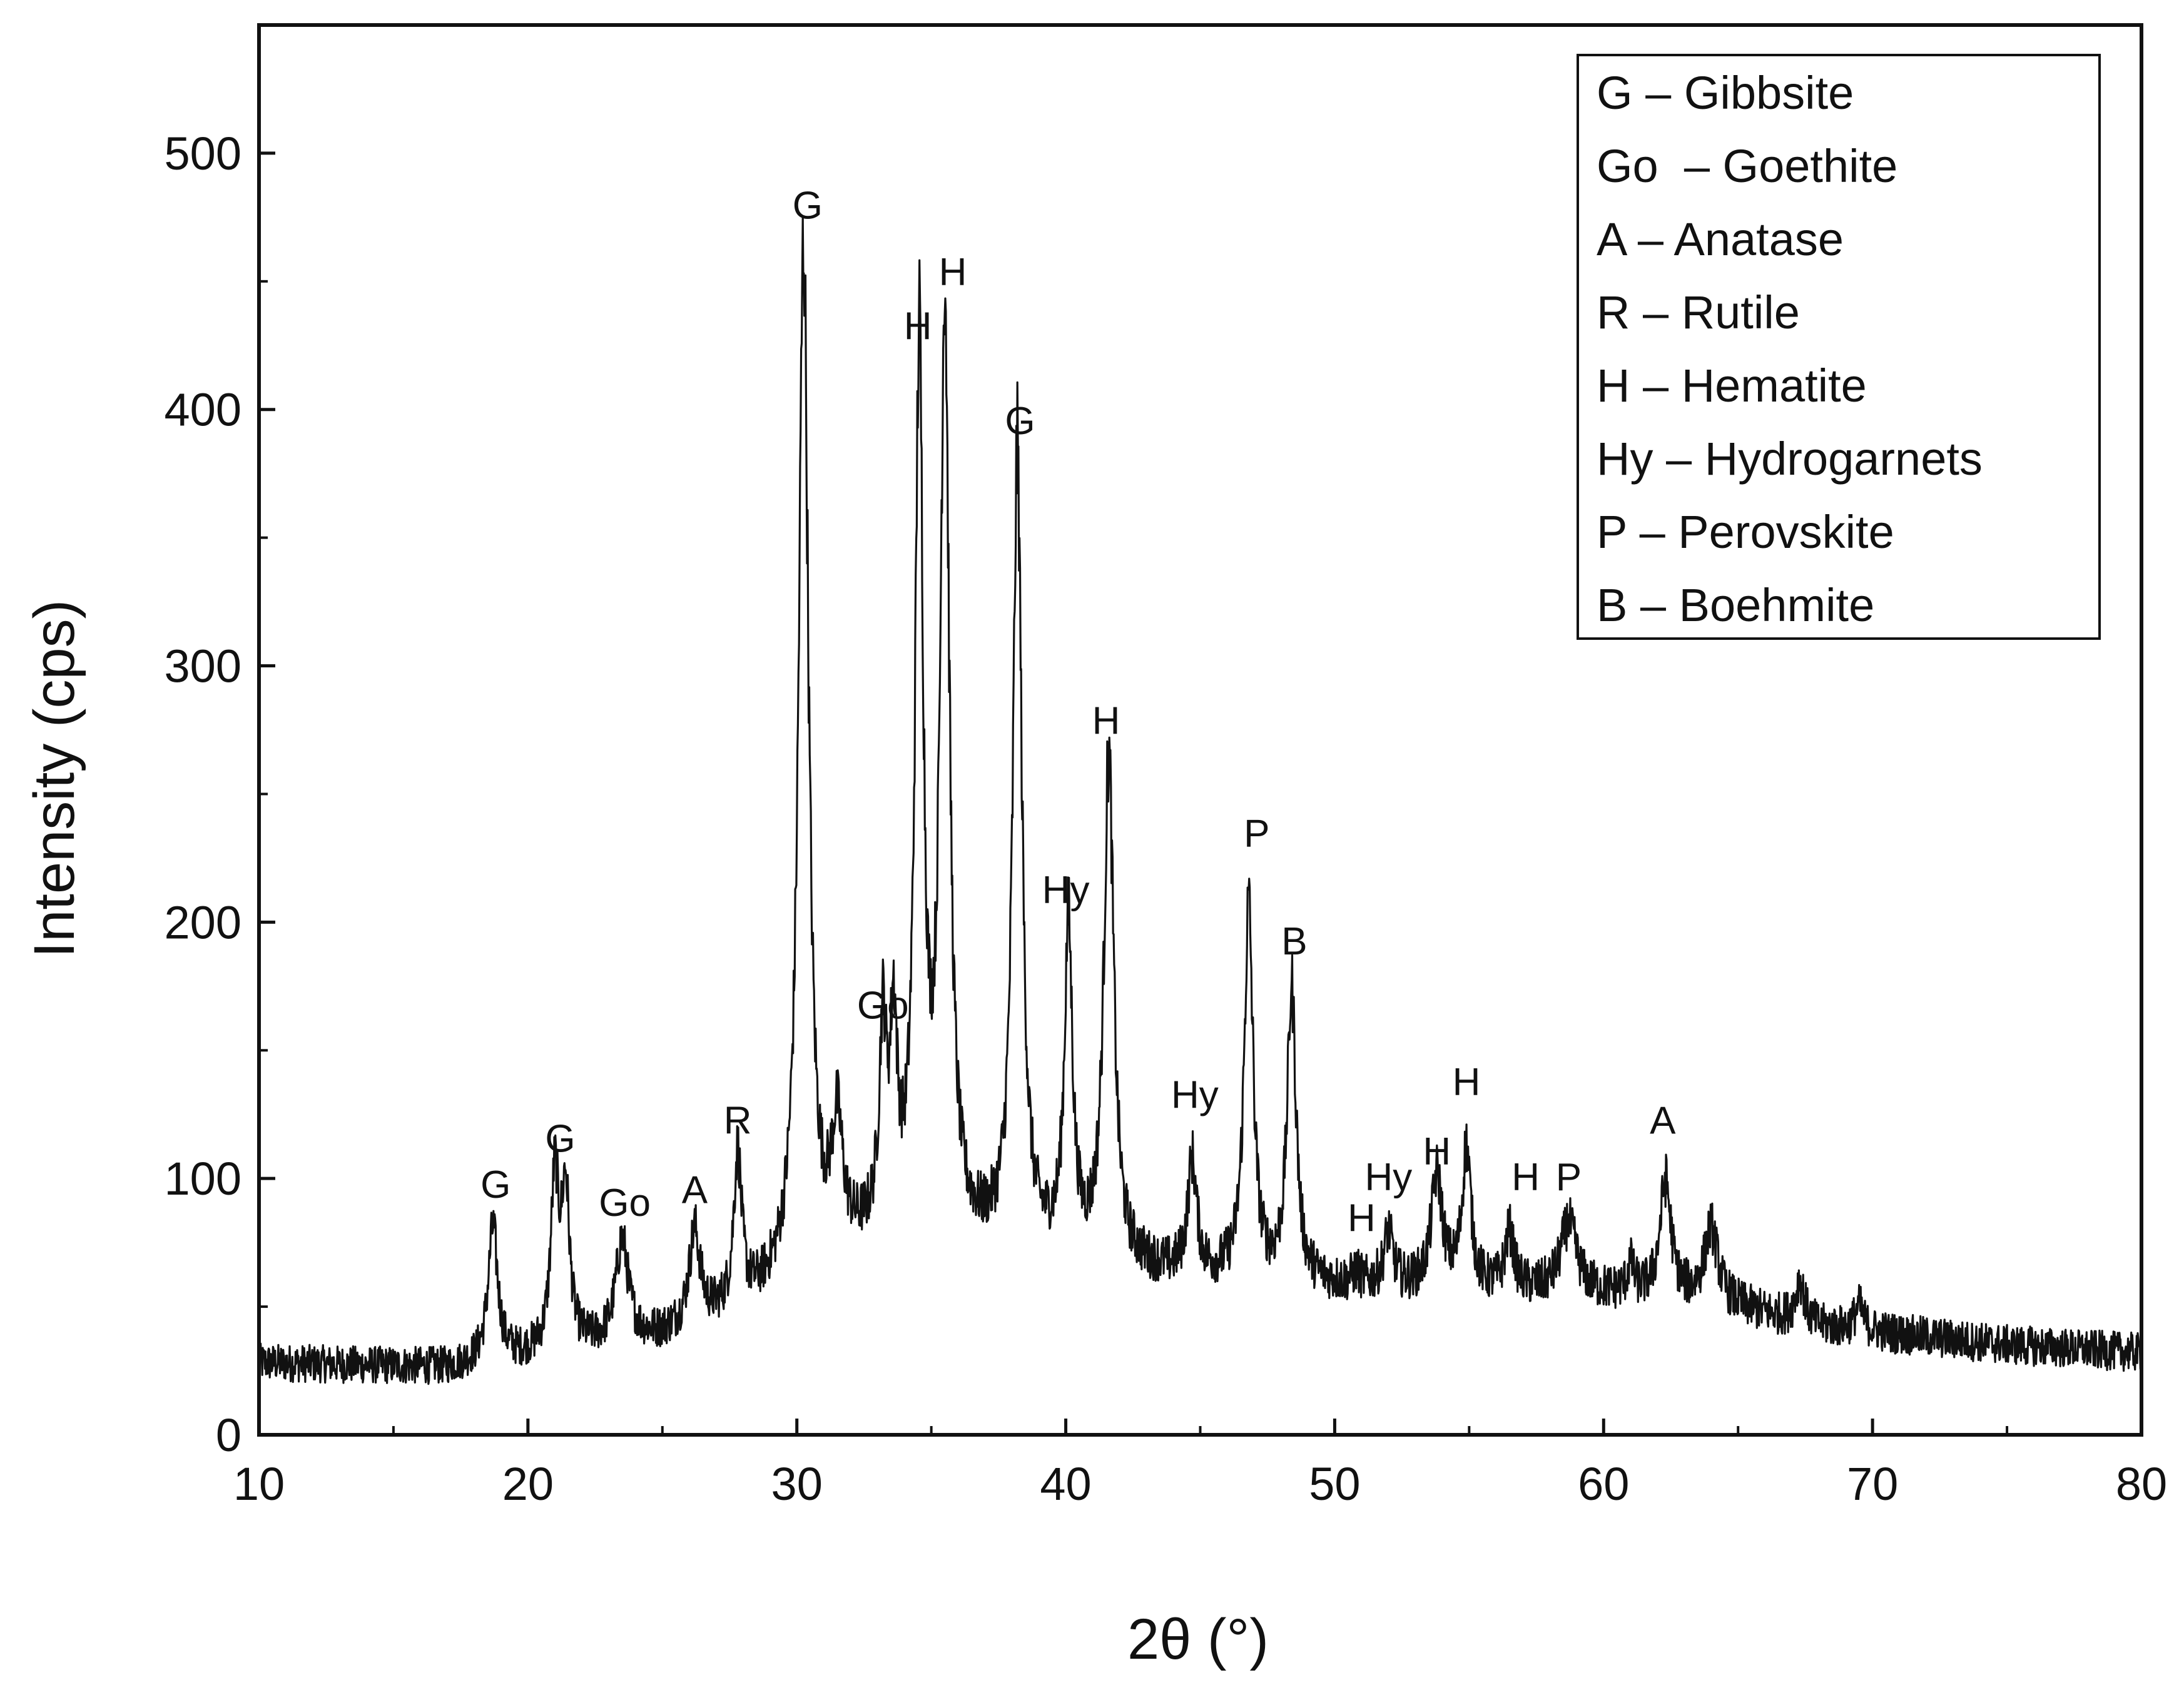 This screenshot has width=2184, height=1690. I want to click on y-tick-label: 400, so click(203, 410).